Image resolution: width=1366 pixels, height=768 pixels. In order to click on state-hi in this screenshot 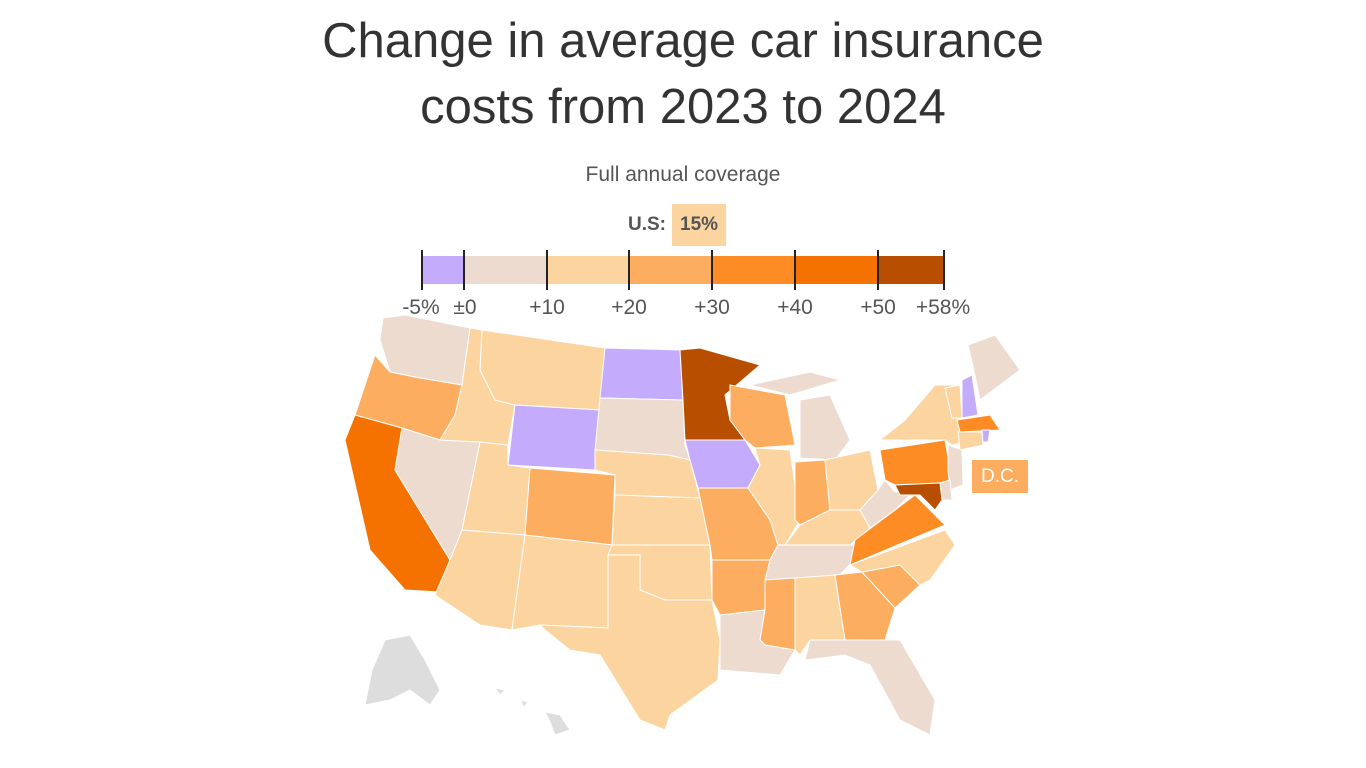, I will do `click(532, 711)`.